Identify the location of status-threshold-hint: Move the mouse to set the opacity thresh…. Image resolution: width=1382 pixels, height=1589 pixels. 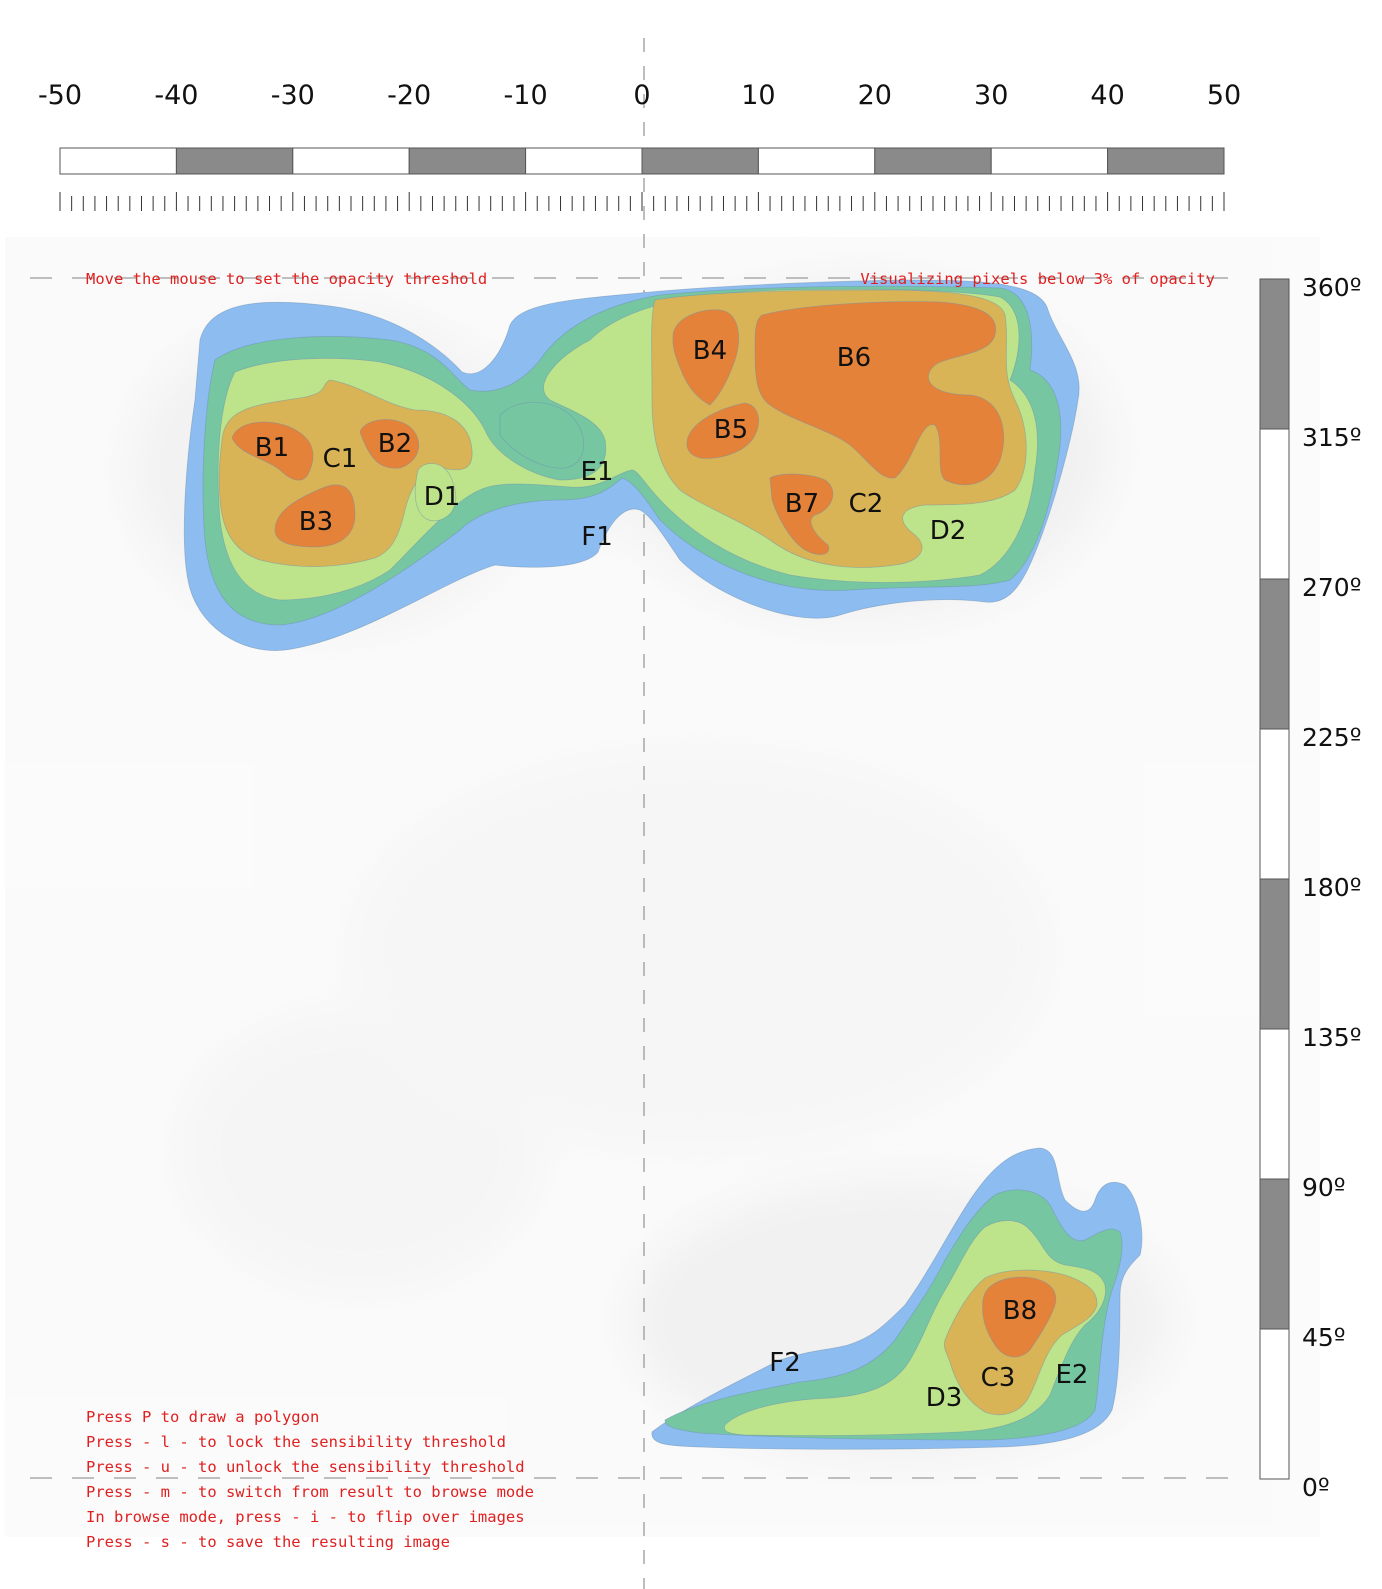
(286, 279).